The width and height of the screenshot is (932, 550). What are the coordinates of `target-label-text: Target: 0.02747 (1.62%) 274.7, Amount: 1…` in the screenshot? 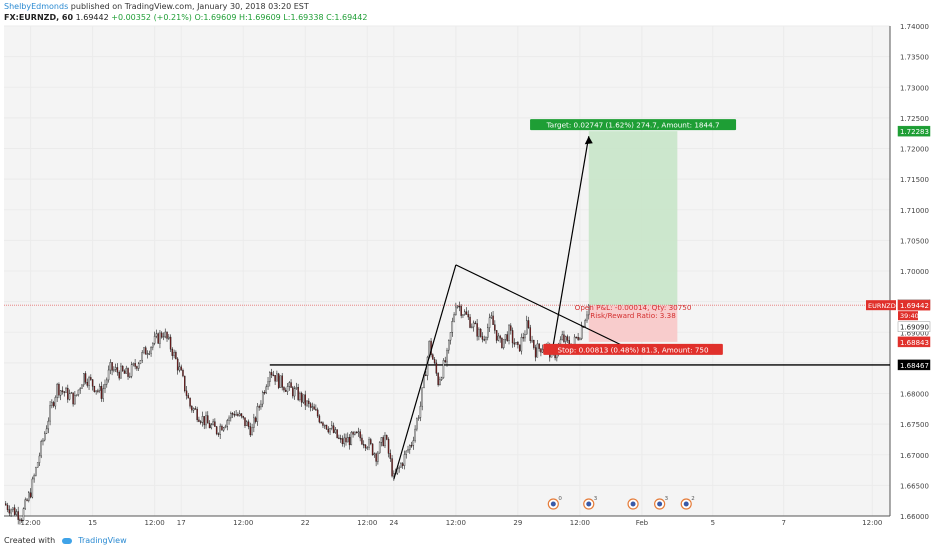 It's located at (633, 125).